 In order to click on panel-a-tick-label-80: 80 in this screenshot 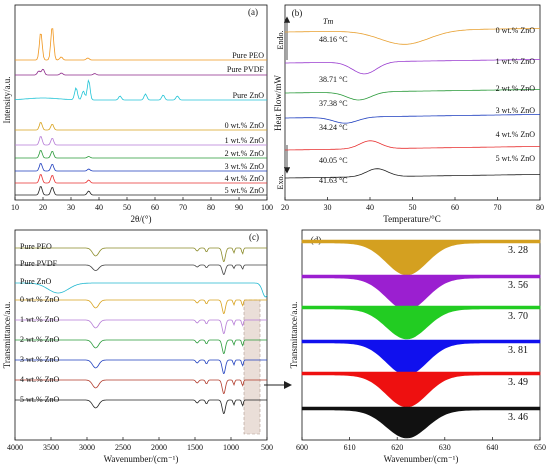, I will do `click(211, 207)`.